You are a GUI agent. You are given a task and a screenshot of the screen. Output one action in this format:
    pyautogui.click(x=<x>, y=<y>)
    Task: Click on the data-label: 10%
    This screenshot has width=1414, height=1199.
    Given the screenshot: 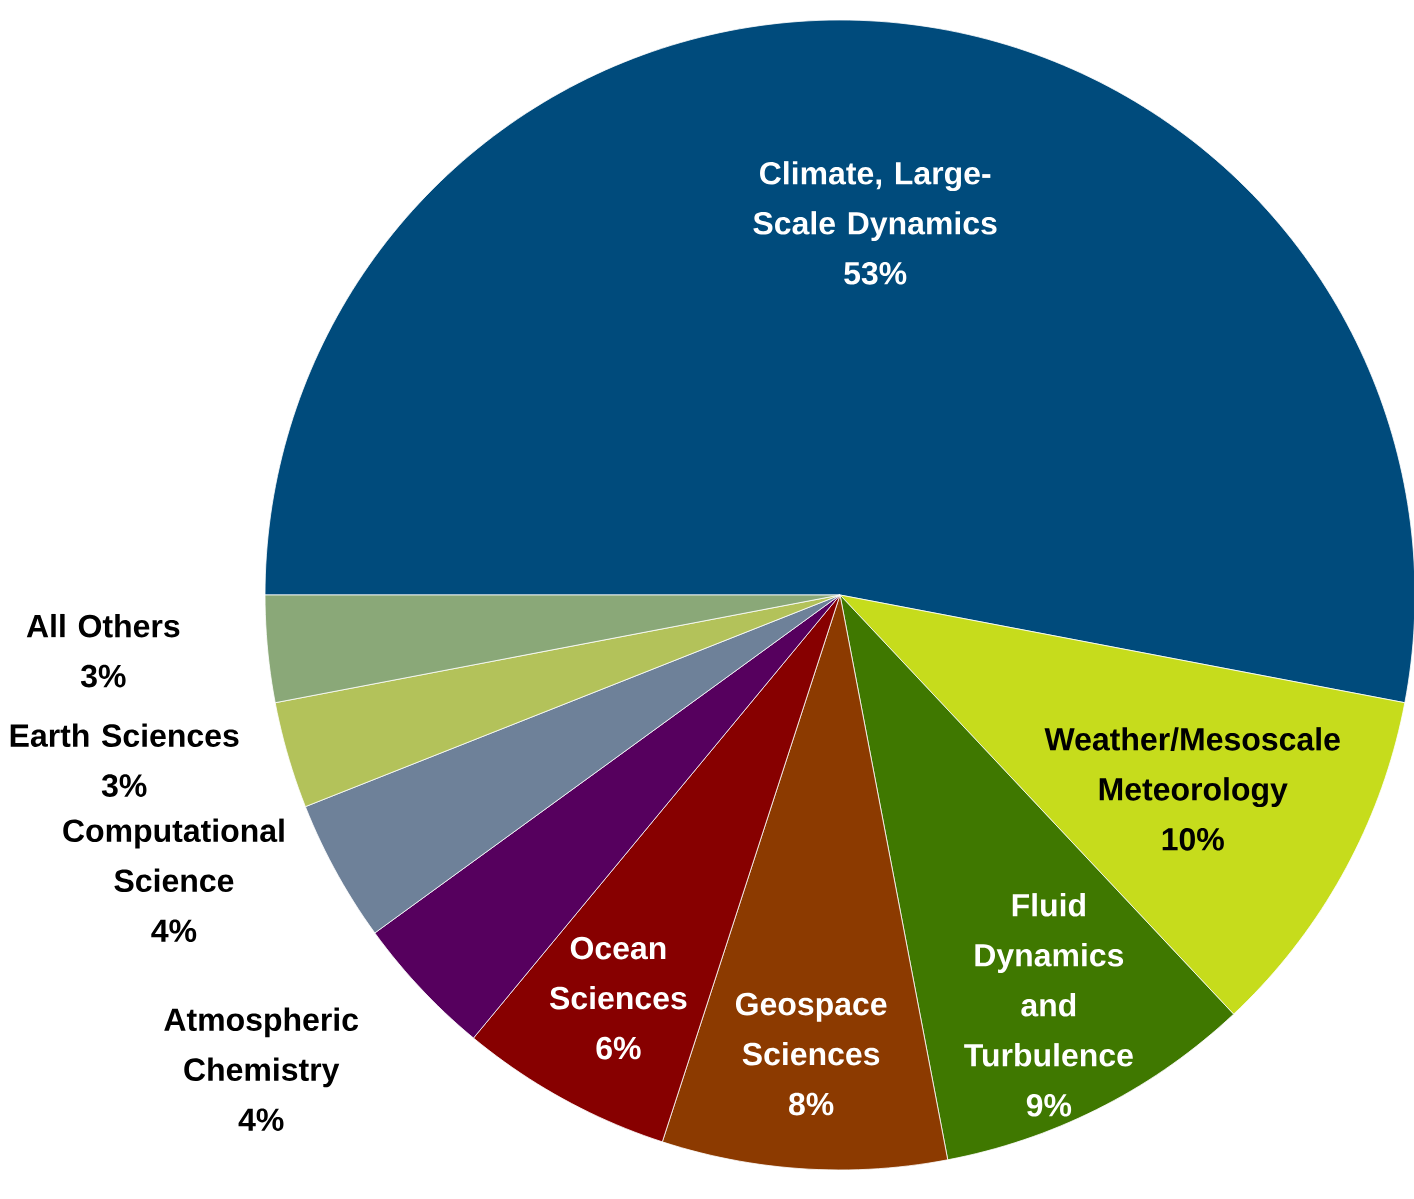 What is the action you would take?
    pyautogui.click(x=1193, y=839)
    